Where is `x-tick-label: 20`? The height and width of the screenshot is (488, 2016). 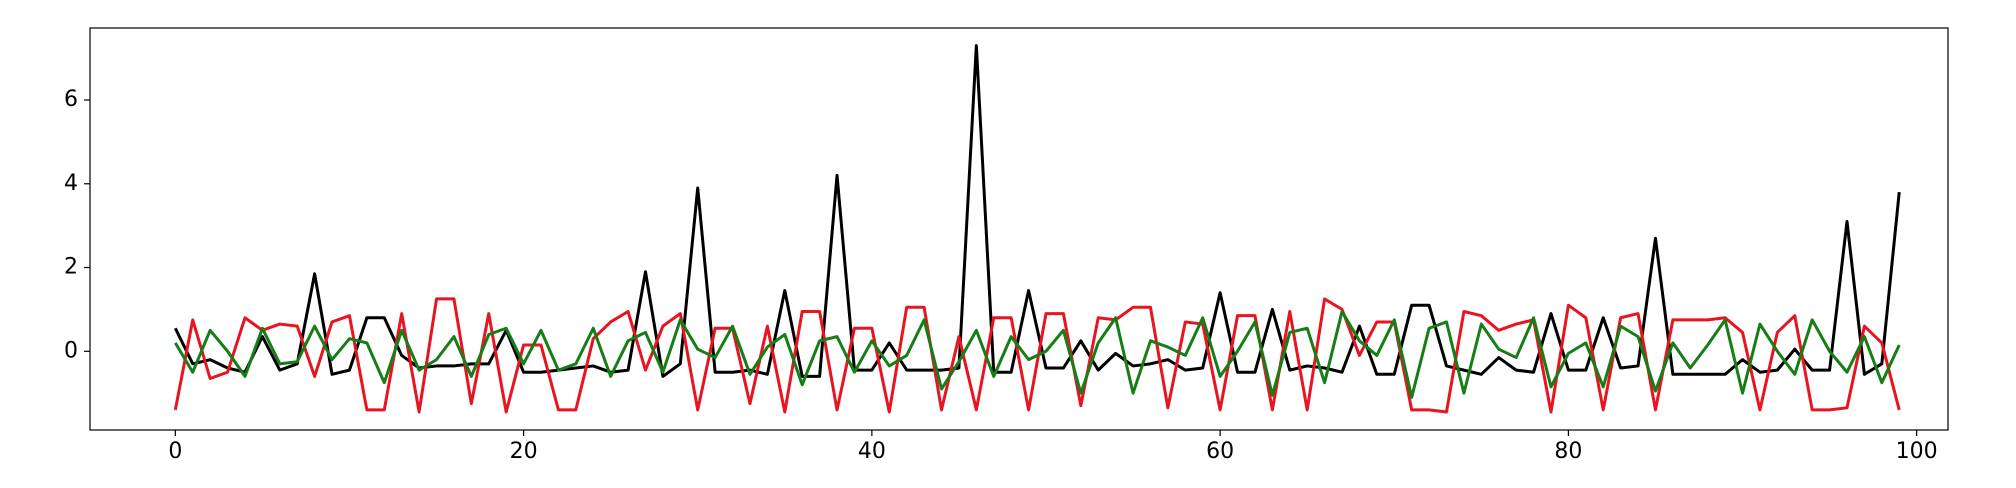 x-tick-label: 20 is located at coordinates (524, 451).